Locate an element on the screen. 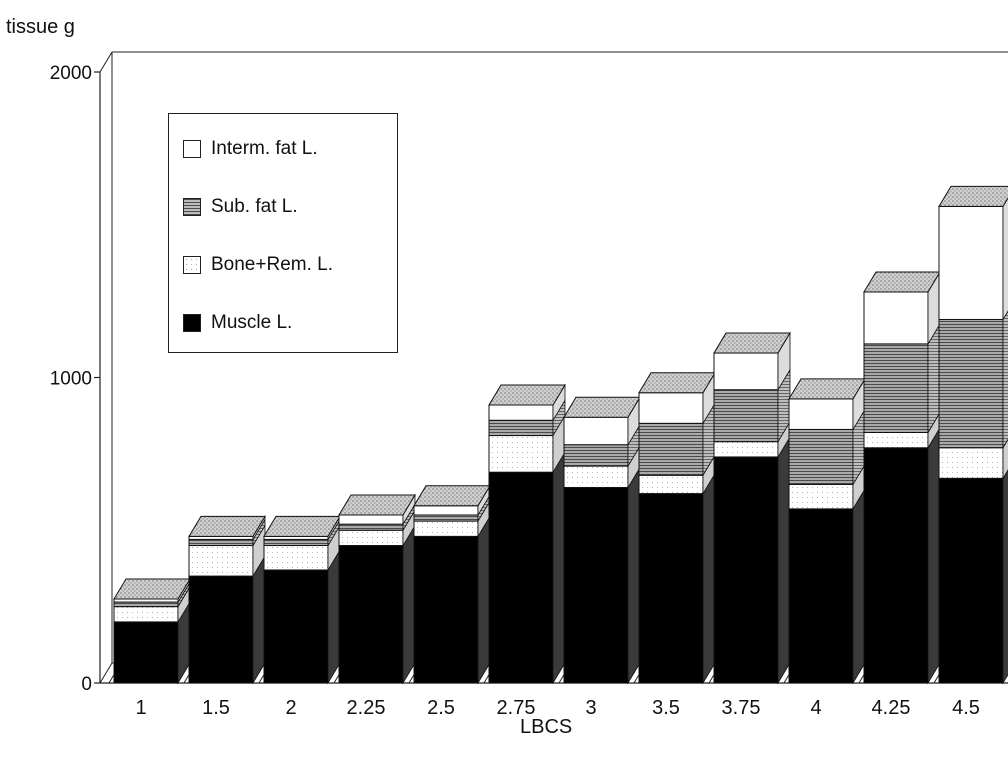  x-tick-label: 4.5 is located at coordinates (966, 708).